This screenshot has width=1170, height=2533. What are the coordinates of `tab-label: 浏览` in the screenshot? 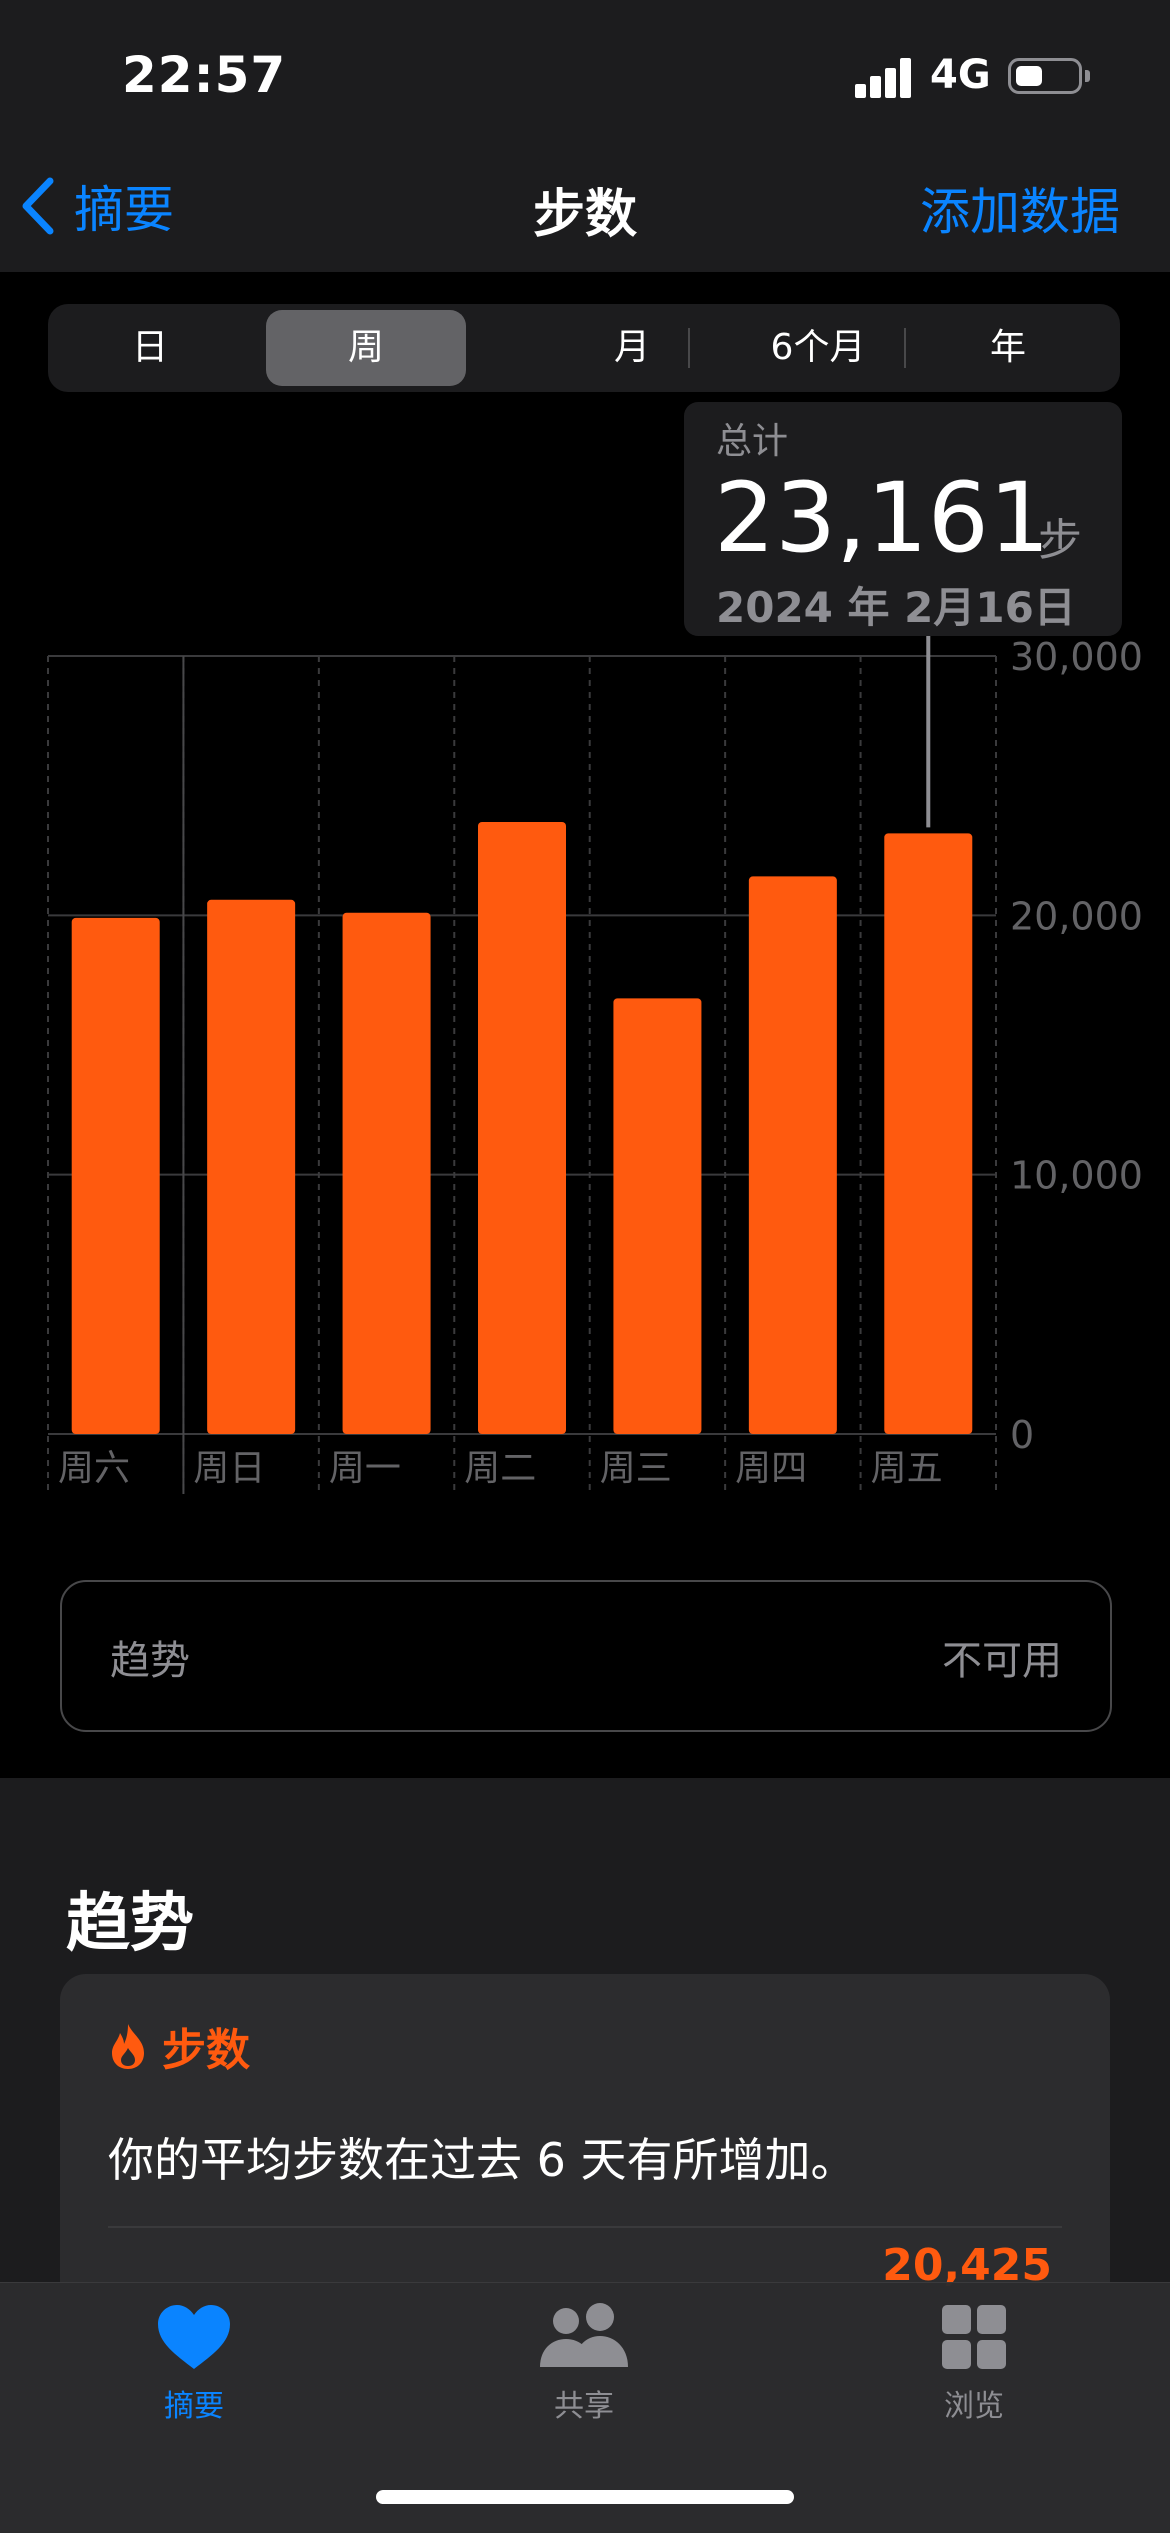 It's located at (974, 2403).